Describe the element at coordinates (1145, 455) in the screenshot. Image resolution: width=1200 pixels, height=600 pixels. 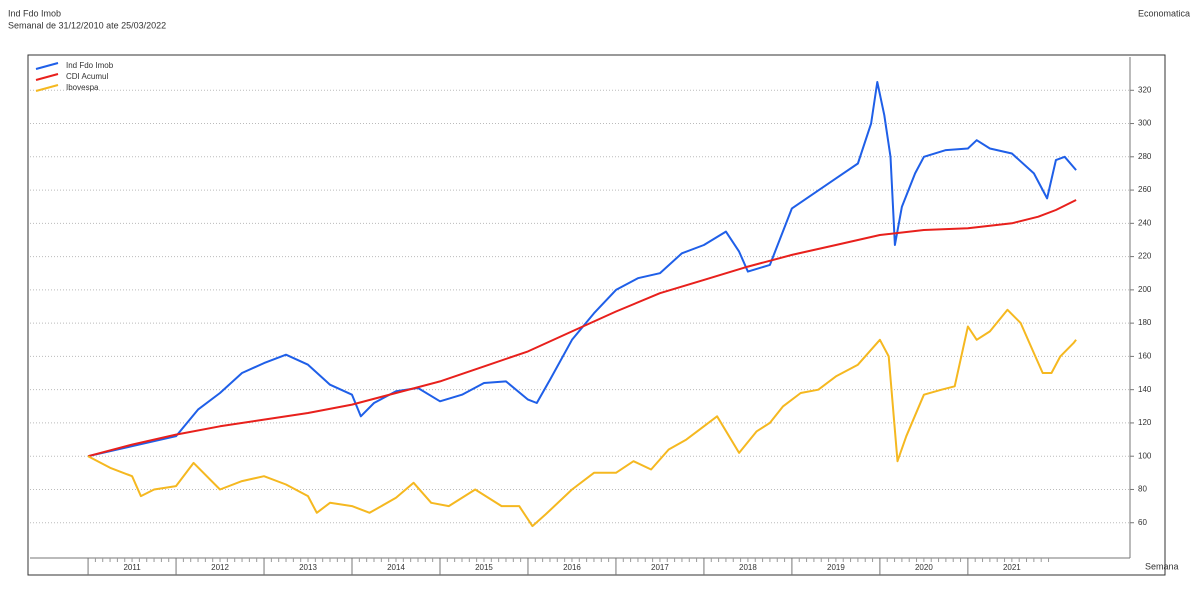
I see `y-tick-label: 100` at that location.